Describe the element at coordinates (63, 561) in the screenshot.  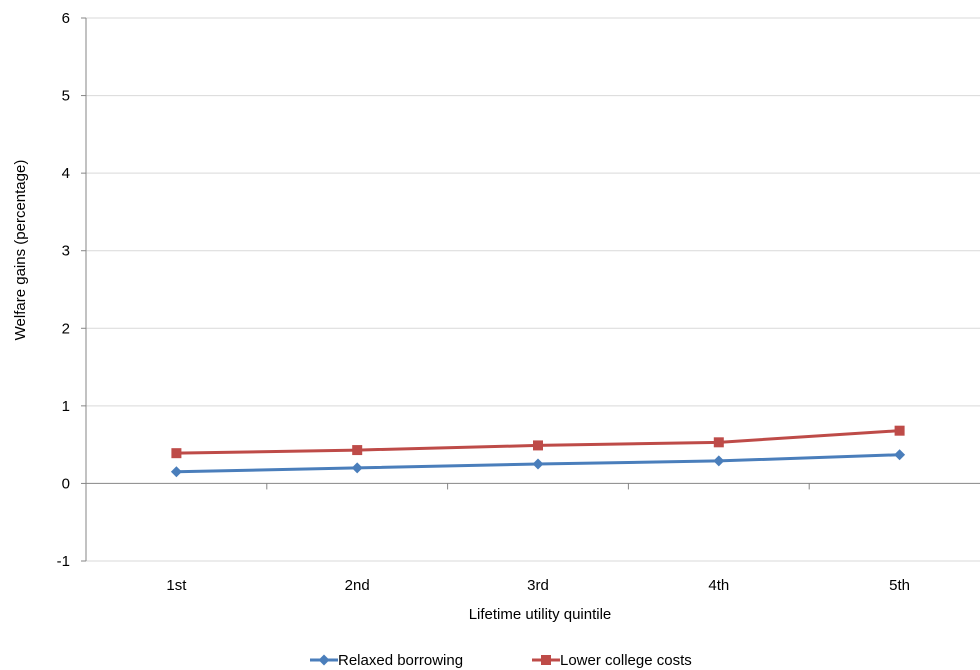
I see `y-tick-label: -1` at that location.